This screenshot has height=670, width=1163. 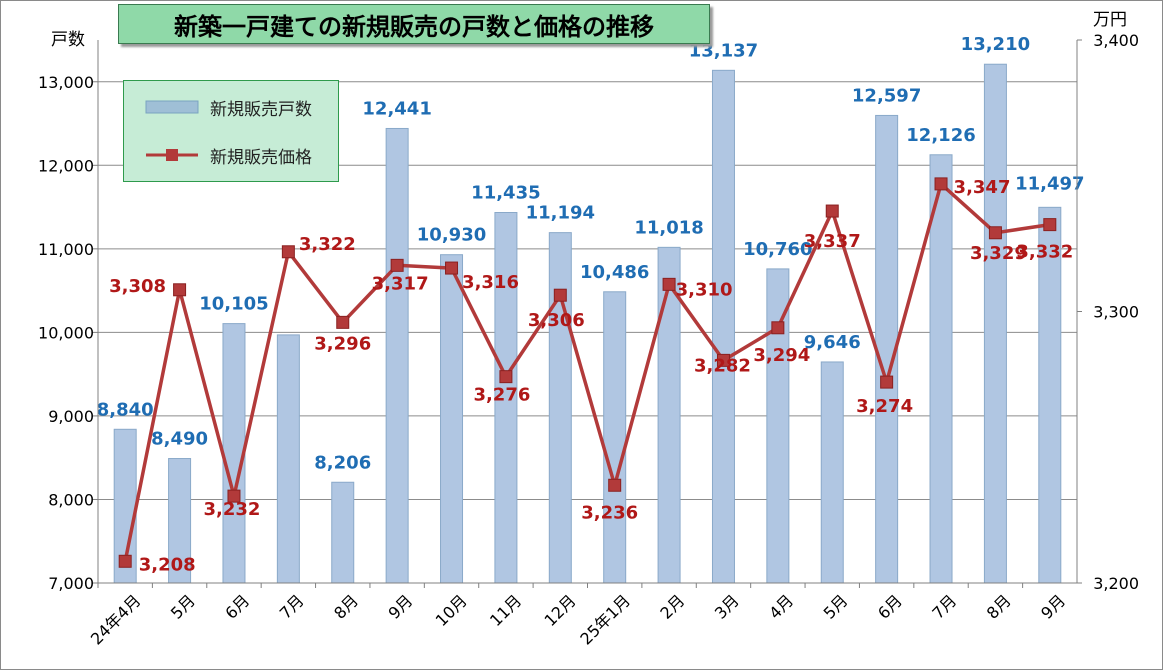 I want to click on x-tick-label-7: 11月, so click(x=505, y=610).